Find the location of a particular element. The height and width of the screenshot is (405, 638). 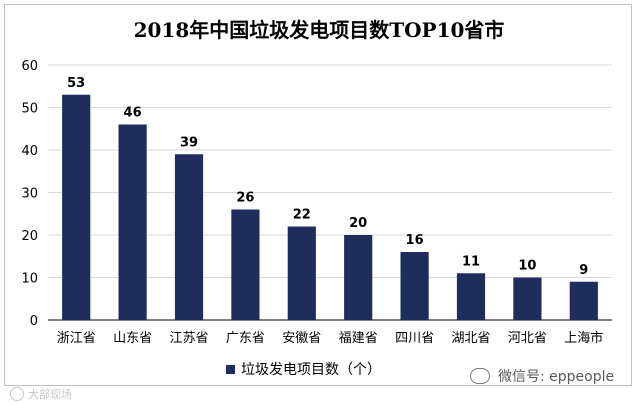

wechat-icon is located at coordinates (480, 376).